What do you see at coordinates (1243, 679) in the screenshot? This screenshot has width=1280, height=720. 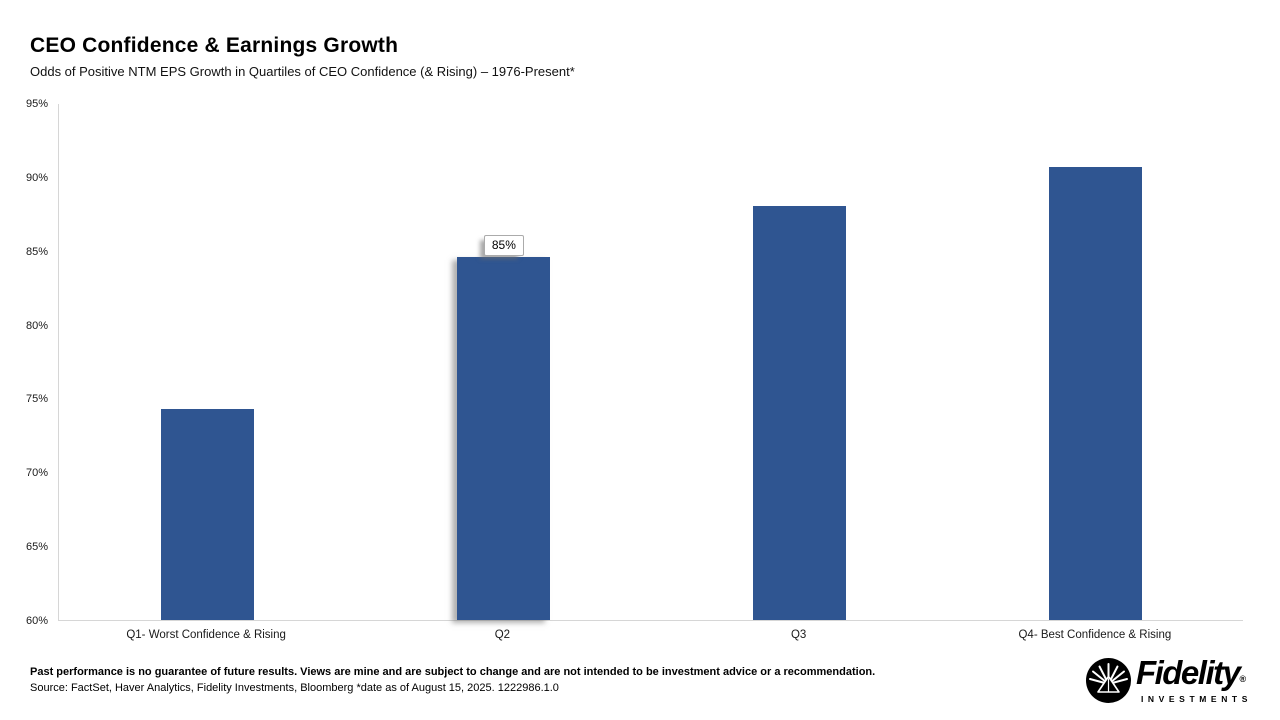 I see `registered-mark: ®` at bounding box center [1243, 679].